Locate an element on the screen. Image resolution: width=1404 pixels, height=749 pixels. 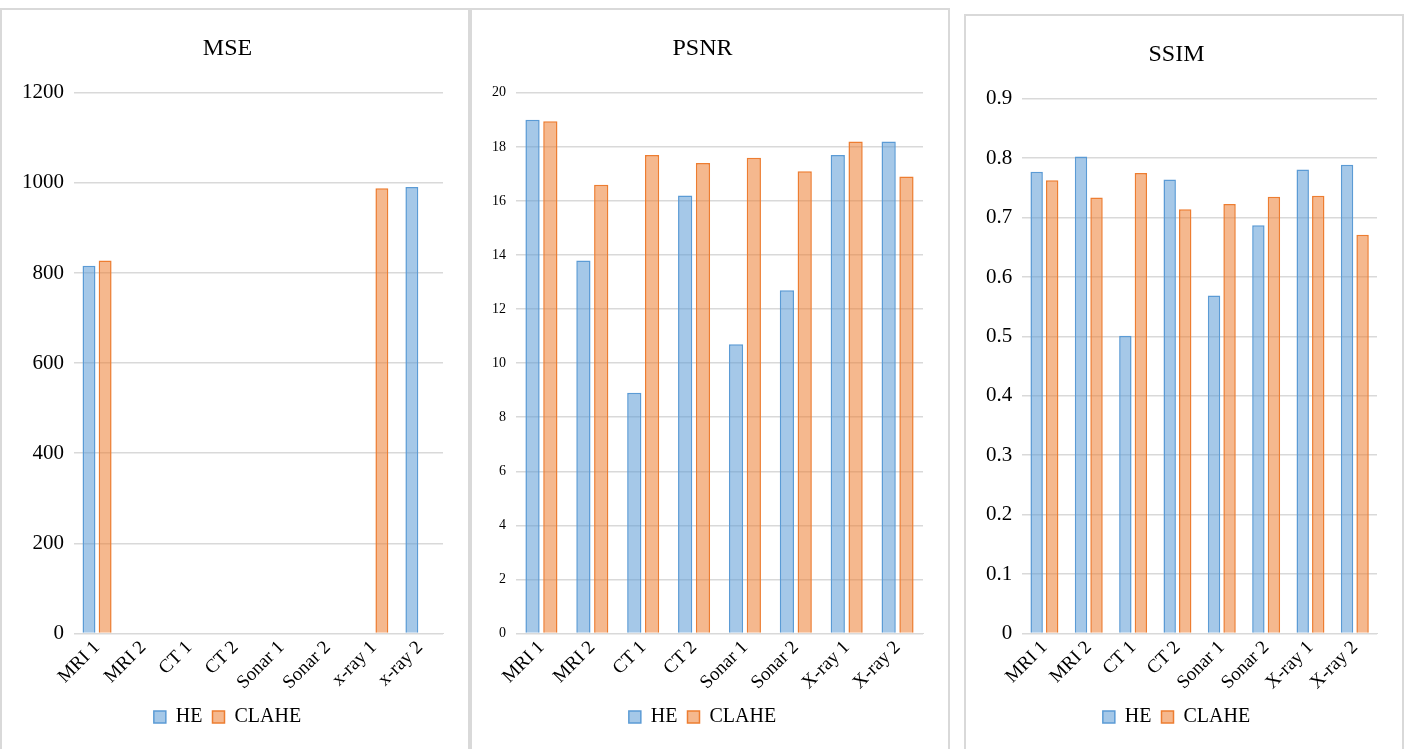
y-tick-label: 0.5 is located at coordinates (999, 334).